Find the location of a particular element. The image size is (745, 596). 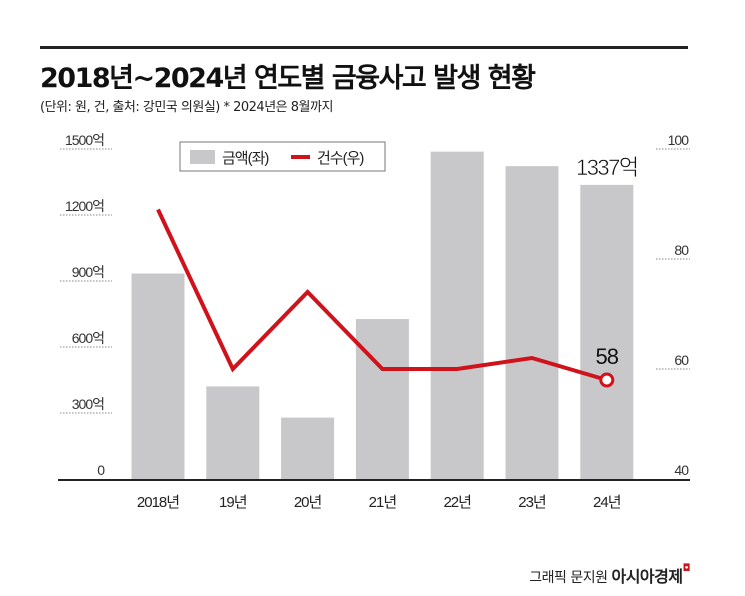

bar-value-label: 1337억 is located at coordinates (607, 167).